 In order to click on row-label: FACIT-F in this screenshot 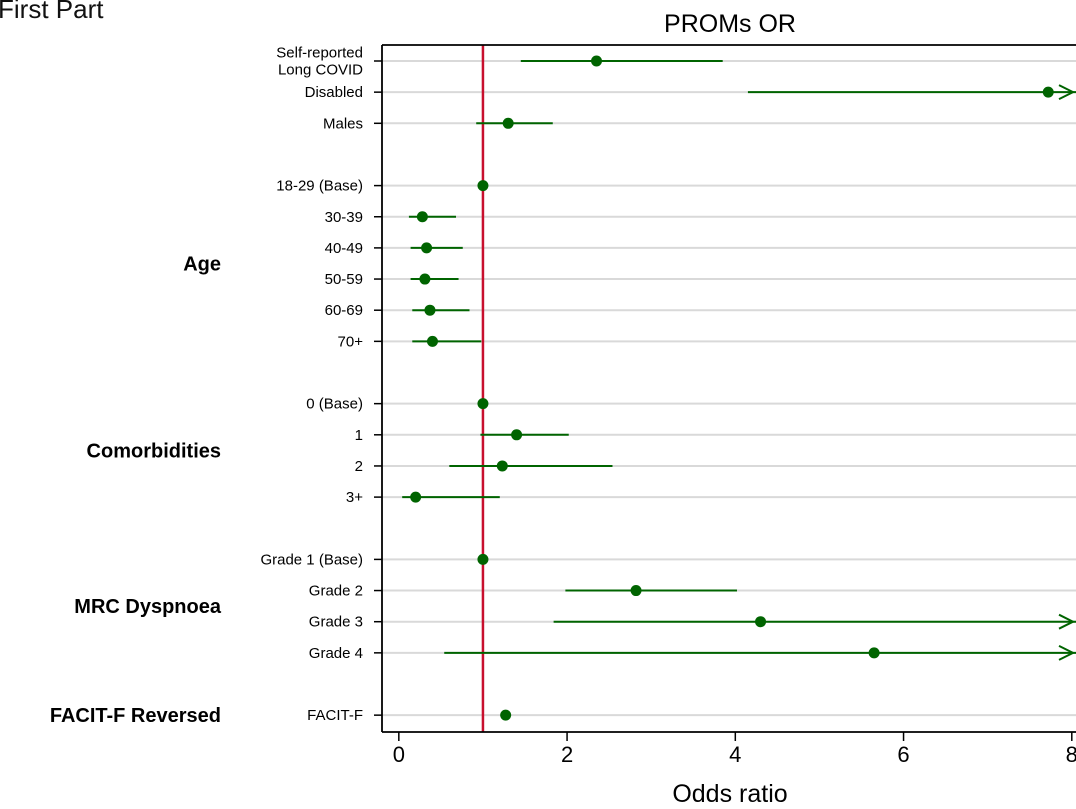, I will do `click(335, 715)`.